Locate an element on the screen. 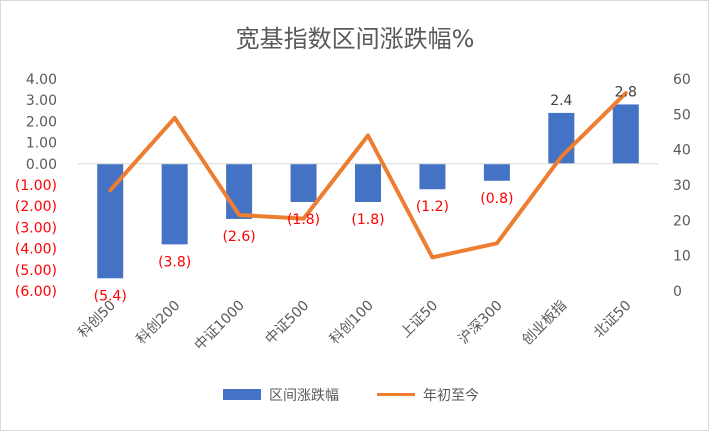 The image size is (709, 431). category-label: 科创200 is located at coordinates (158, 323).